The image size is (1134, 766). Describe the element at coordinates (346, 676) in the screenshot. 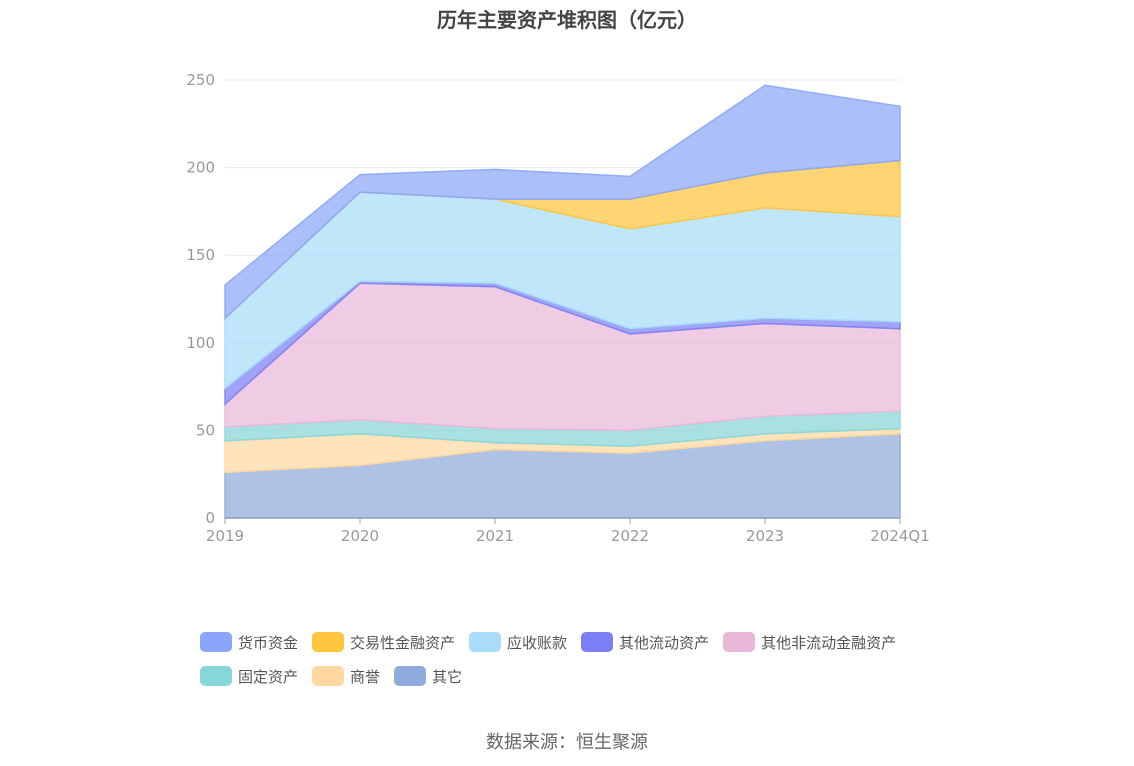

I see `legend-item: 商誉` at that location.